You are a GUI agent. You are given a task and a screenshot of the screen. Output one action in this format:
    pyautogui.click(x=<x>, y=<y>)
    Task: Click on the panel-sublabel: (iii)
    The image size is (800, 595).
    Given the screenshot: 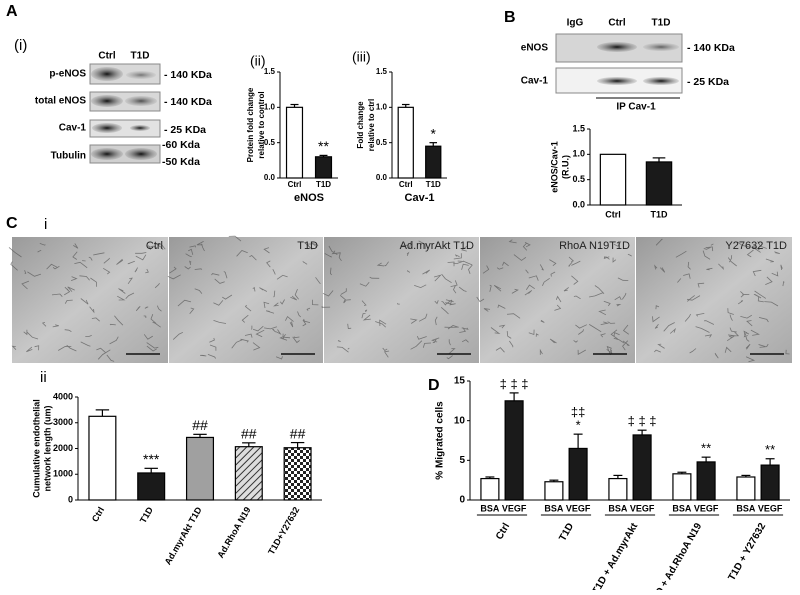 What is the action you would take?
    pyautogui.click(x=361, y=57)
    